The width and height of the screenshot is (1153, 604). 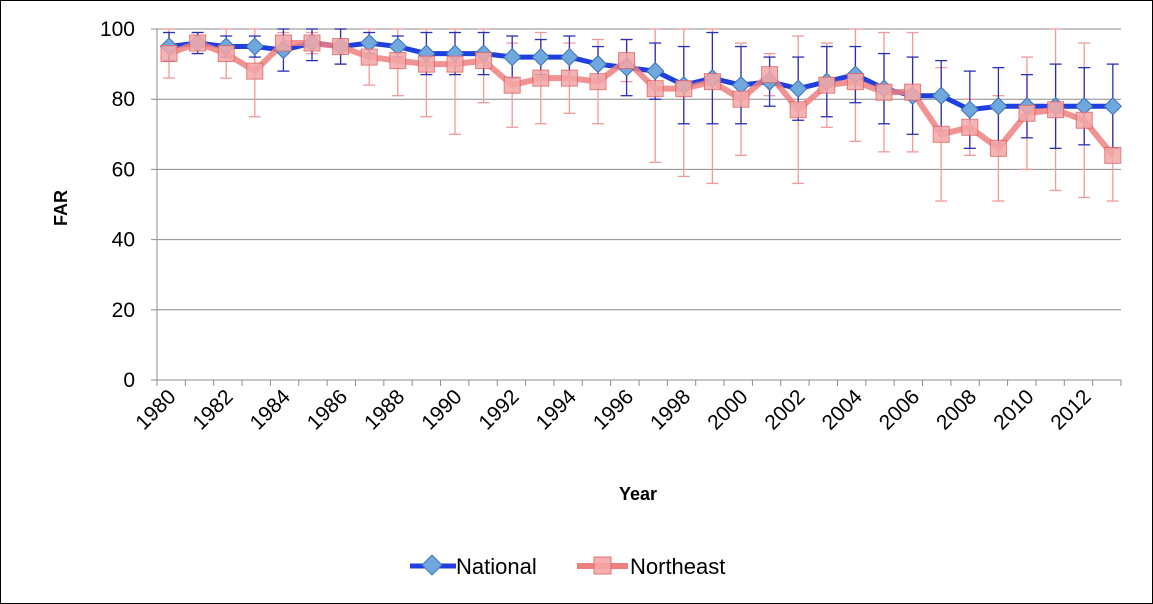 I want to click on legend-item-northeast: Northeast, so click(x=651, y=566).